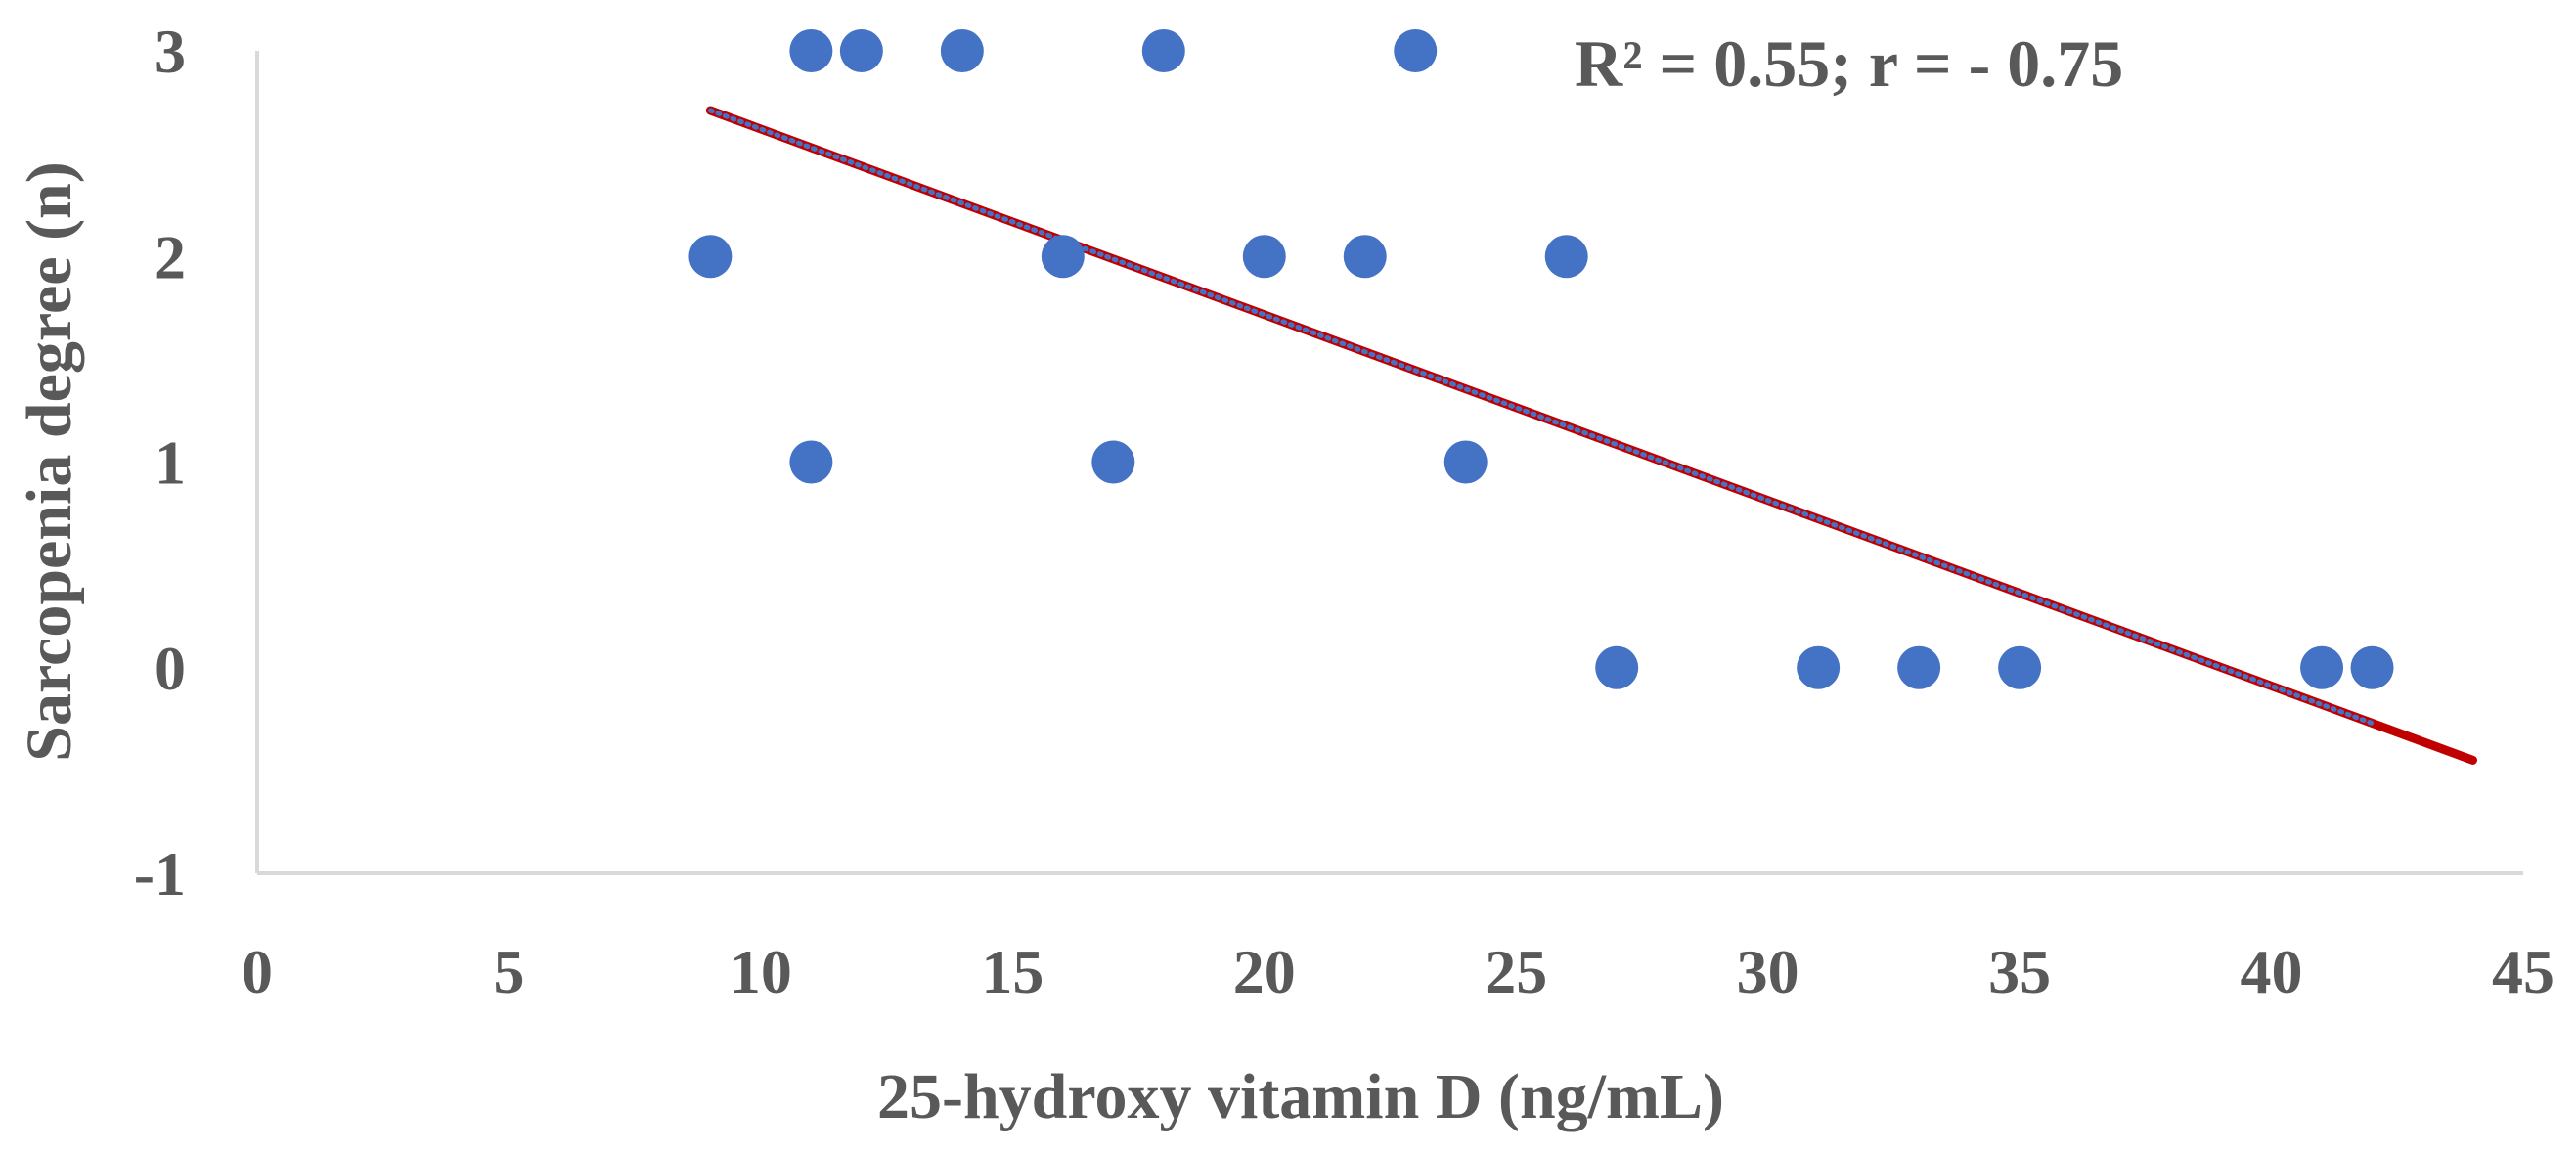  I want to click on y-tick-label: 3, so click(171, 51).